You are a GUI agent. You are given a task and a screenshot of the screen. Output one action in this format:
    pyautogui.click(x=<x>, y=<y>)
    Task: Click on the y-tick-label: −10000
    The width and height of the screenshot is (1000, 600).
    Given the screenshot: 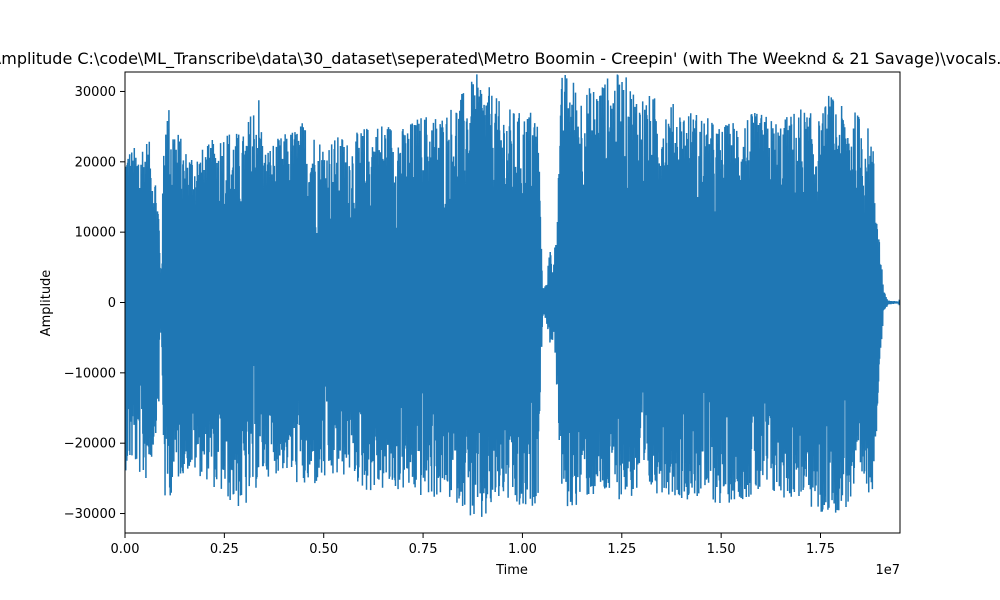 What is the action you would take?
    pyautogui.click(x=90, y=373)
    